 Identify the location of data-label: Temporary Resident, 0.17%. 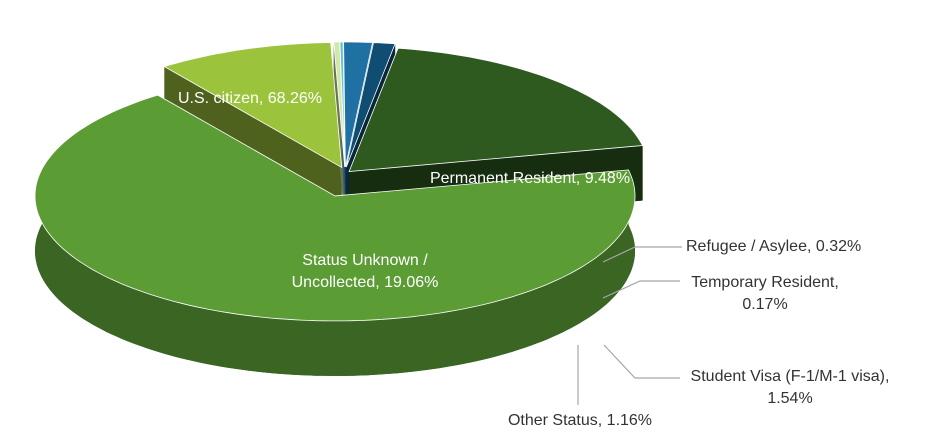
(765, 293).